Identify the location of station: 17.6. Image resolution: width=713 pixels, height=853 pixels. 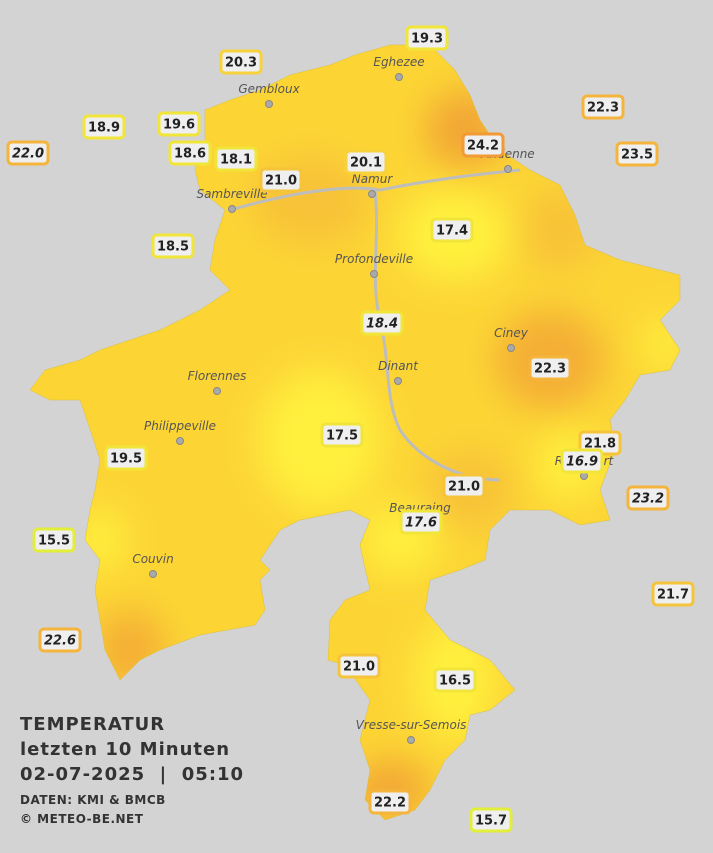
(421, 522).